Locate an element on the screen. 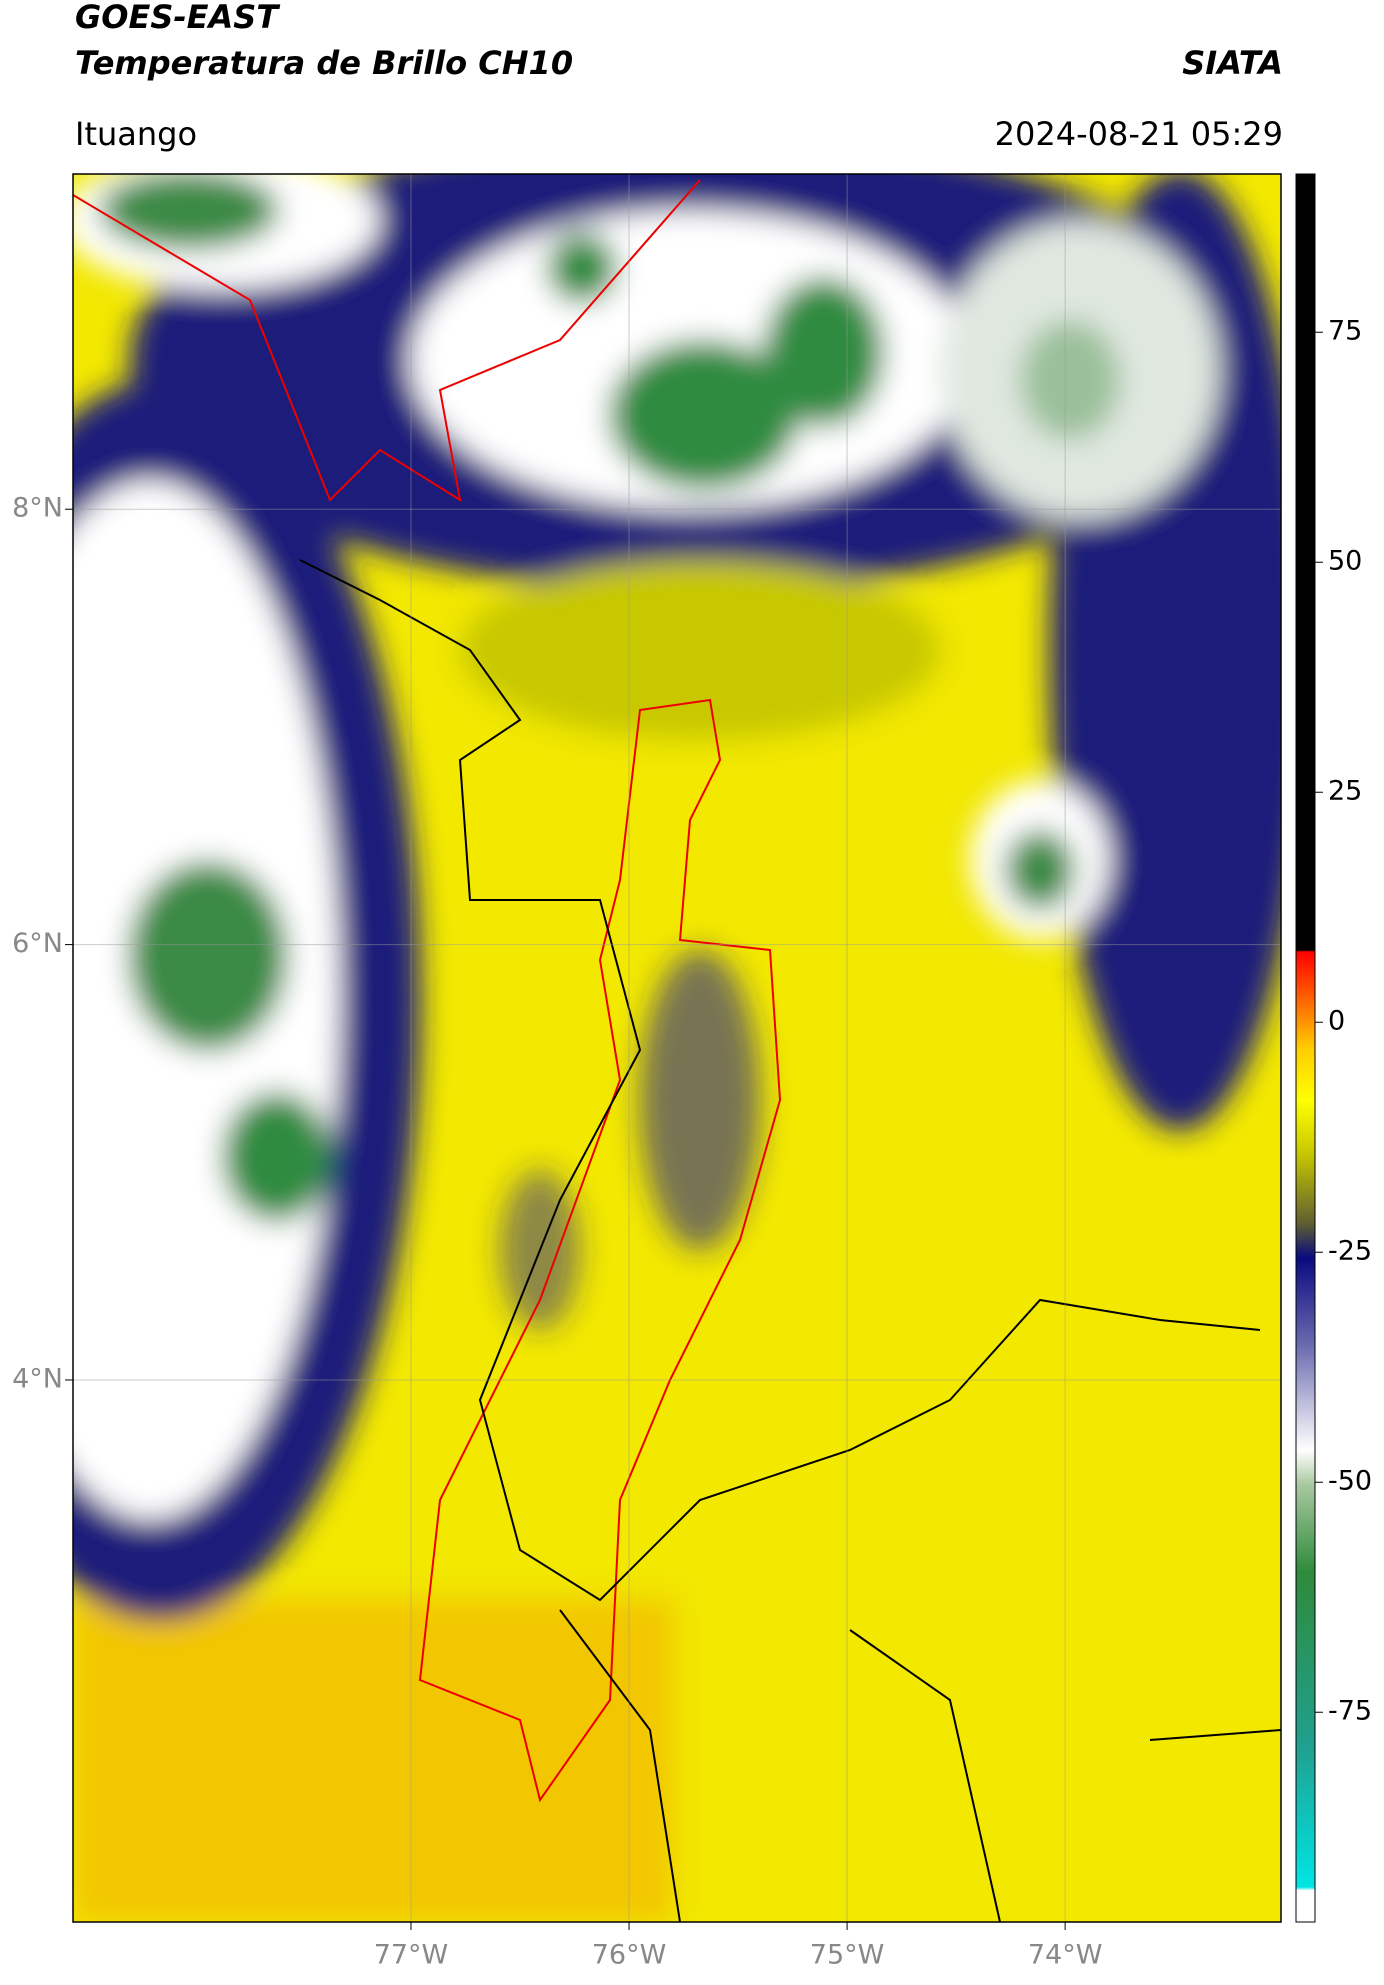  lon-tick-label: 74°W is located at coordinates (1065, 1955).